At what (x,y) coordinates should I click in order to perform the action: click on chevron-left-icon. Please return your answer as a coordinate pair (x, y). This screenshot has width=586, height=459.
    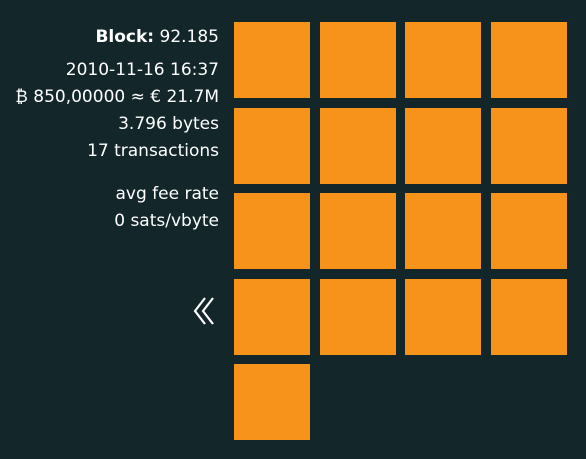
    Looking at the image, I should click on (203, 311).